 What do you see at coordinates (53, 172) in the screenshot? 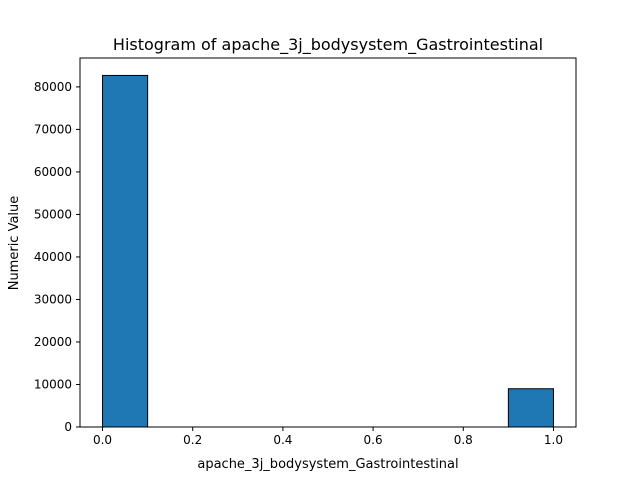
I see `y-tick-label: 60000` at bounding box center [53, 172].